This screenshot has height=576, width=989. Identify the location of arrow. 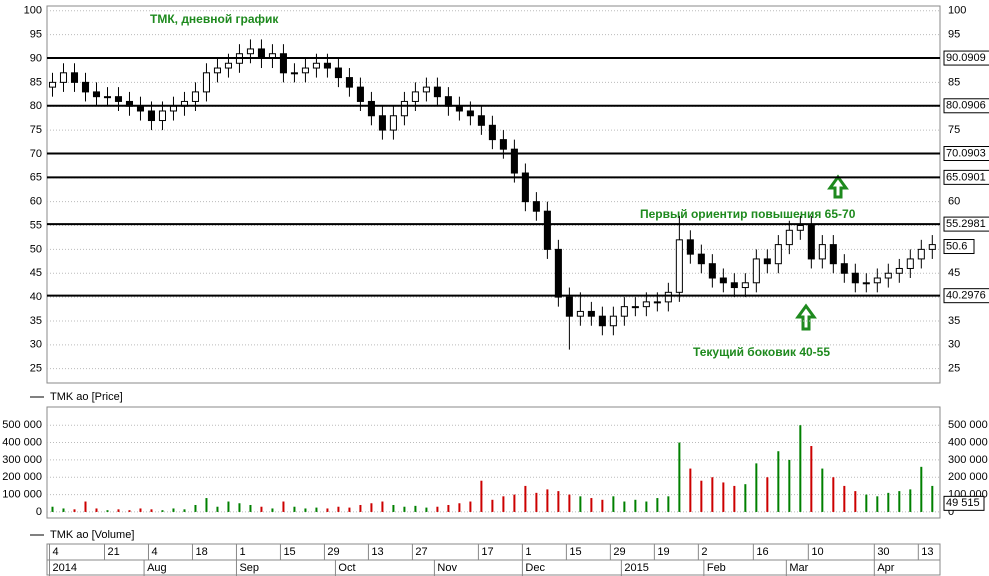
(838, 186).